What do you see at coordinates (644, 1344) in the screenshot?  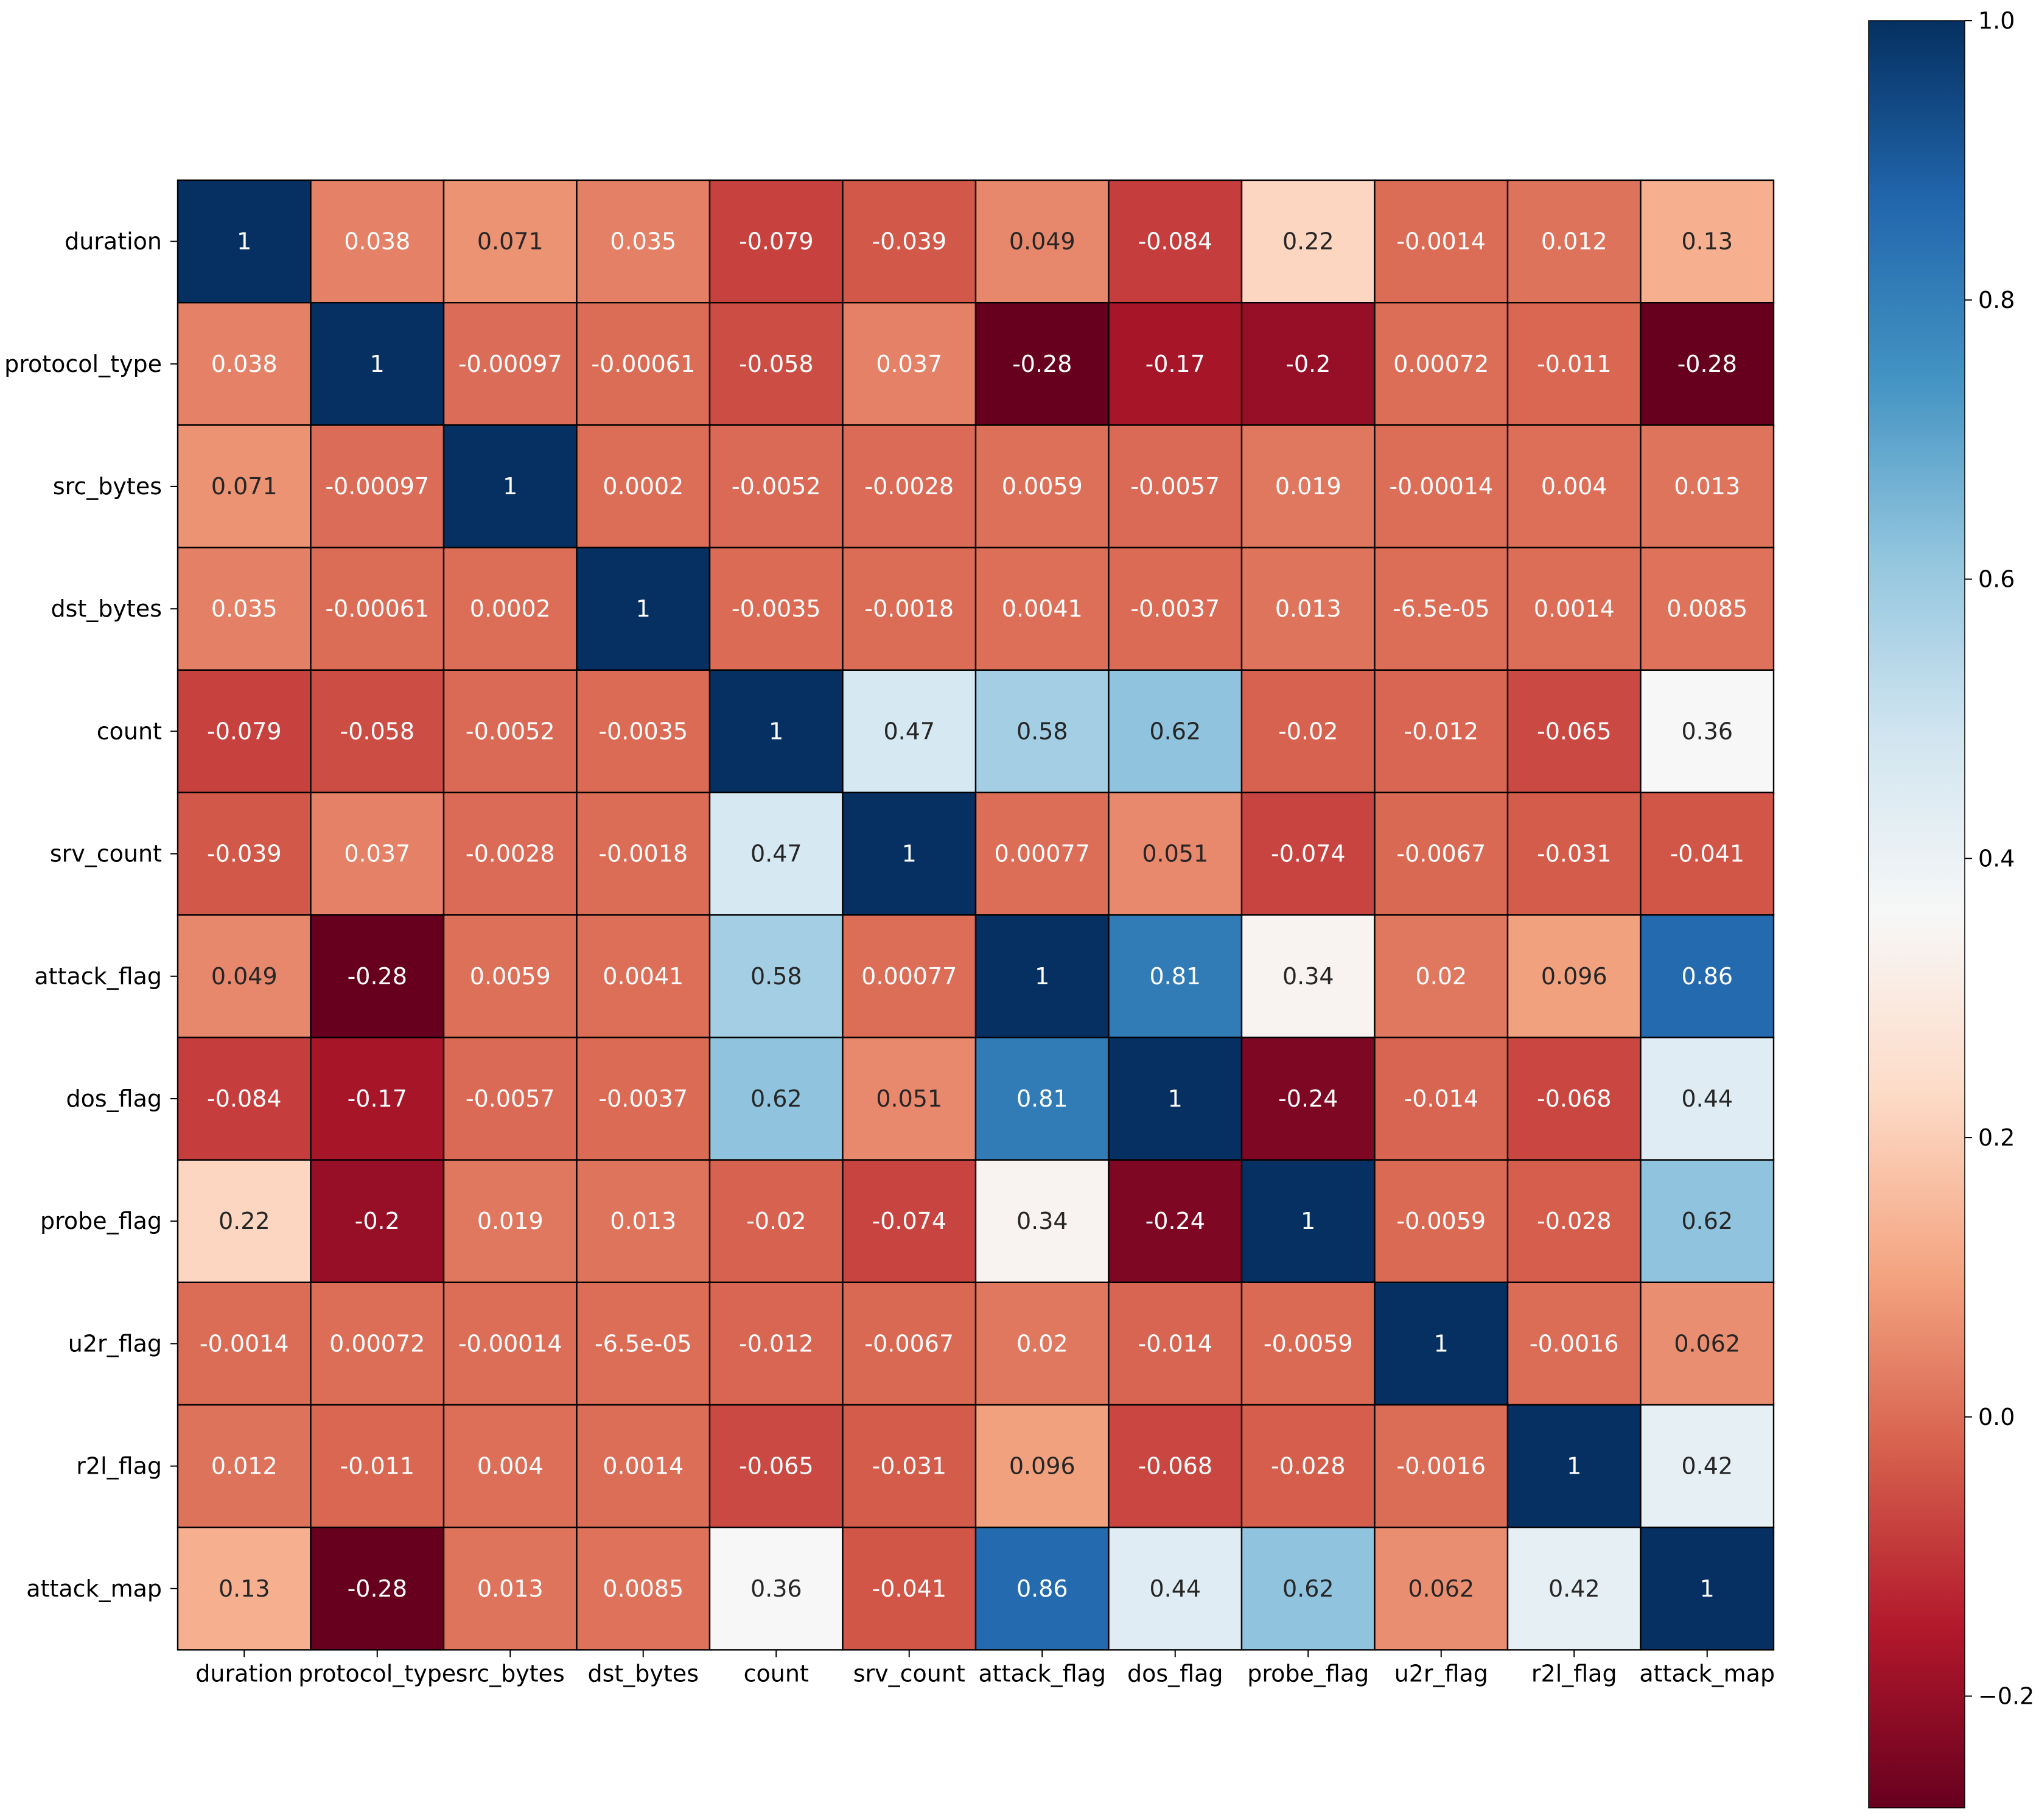 I see `cell-value-label-9-3: -6.5e-05` at bounding box center [644, 1344].